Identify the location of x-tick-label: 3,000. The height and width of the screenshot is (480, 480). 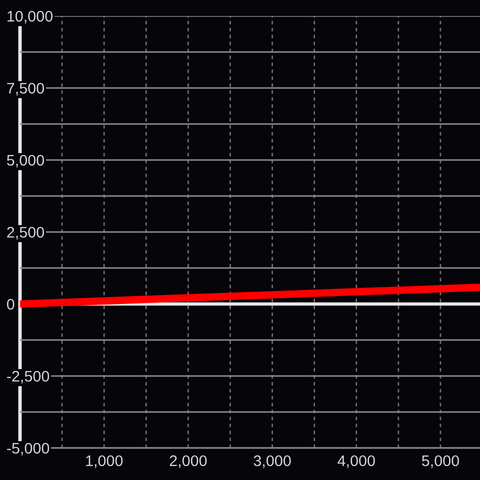
(272, 461).